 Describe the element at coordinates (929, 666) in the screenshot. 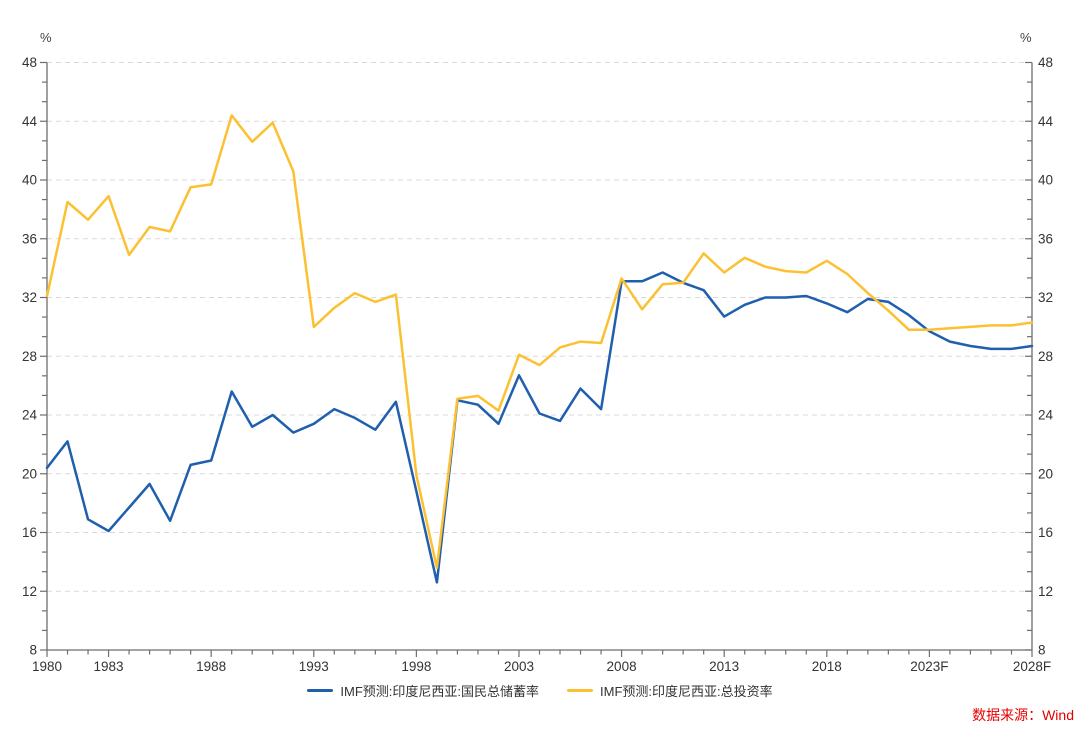

I see `svg-text: 2023F` at that location.